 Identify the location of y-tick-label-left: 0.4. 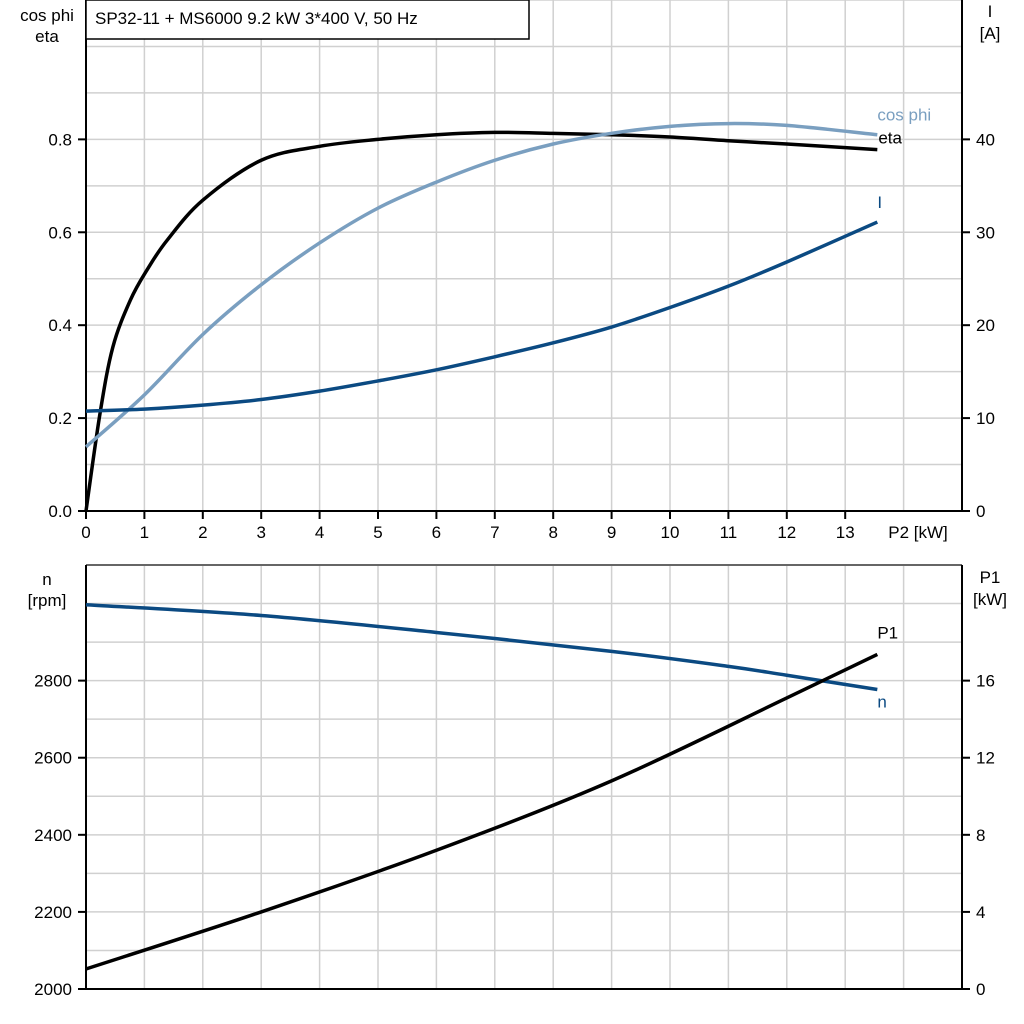
(60, 325).